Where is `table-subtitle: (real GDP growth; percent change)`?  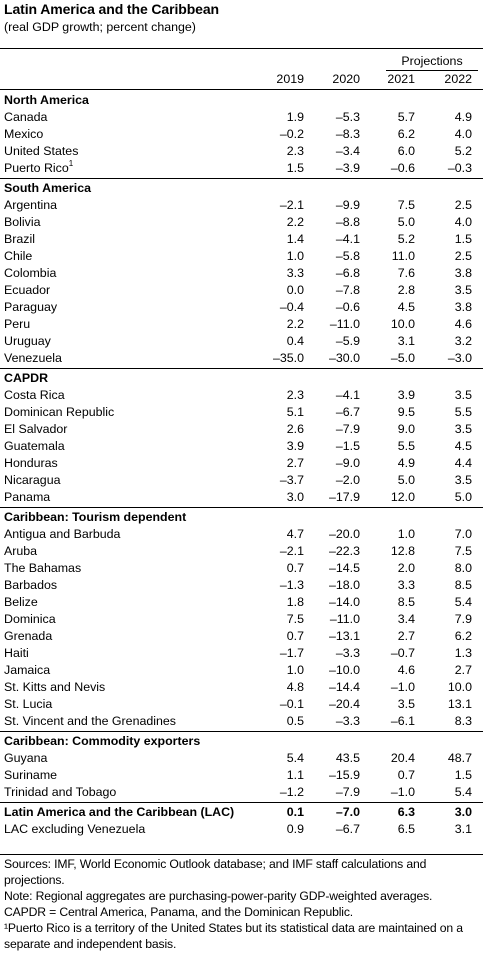
table-subtitle: (real GDP growth; percent change) is located at coordinates (100, 27).